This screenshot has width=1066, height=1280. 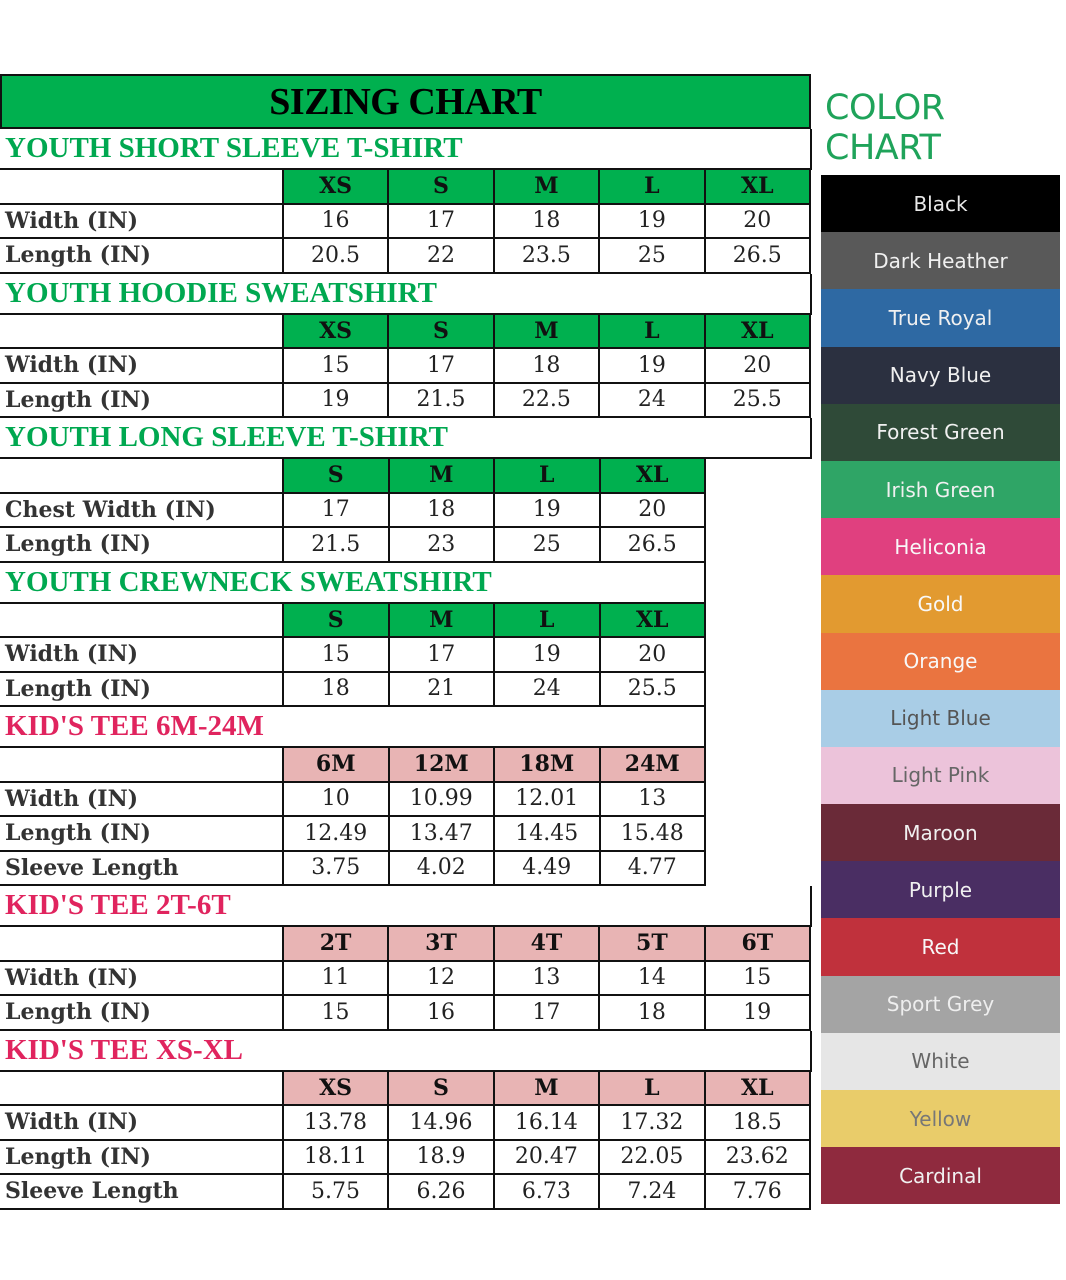 I want to click on size-header: 6M, so click(x=337, y=765).